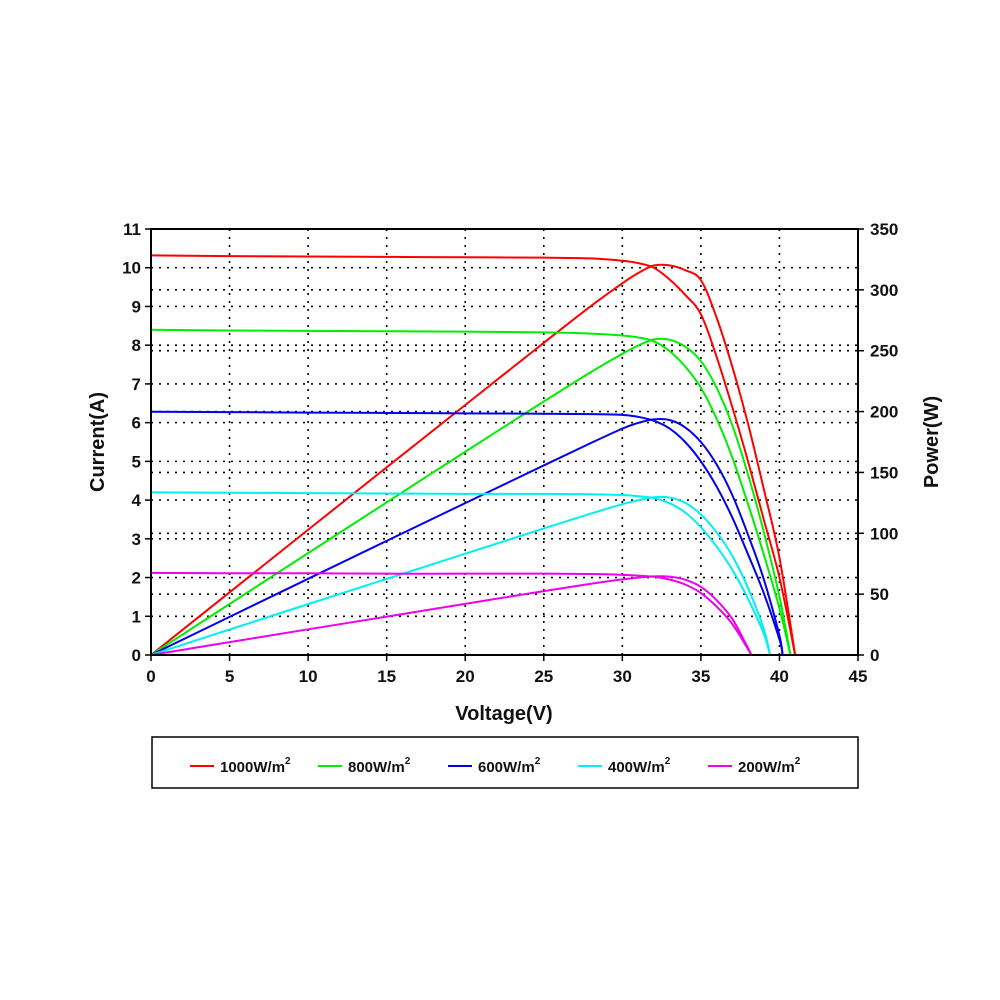 Image resolution: width=1000 pixels, height=1000 pixels. What do you see at coordinates (136, 655) in the screenshot?
I see `y-tick-label: 0` at bounding box center [136, 655].